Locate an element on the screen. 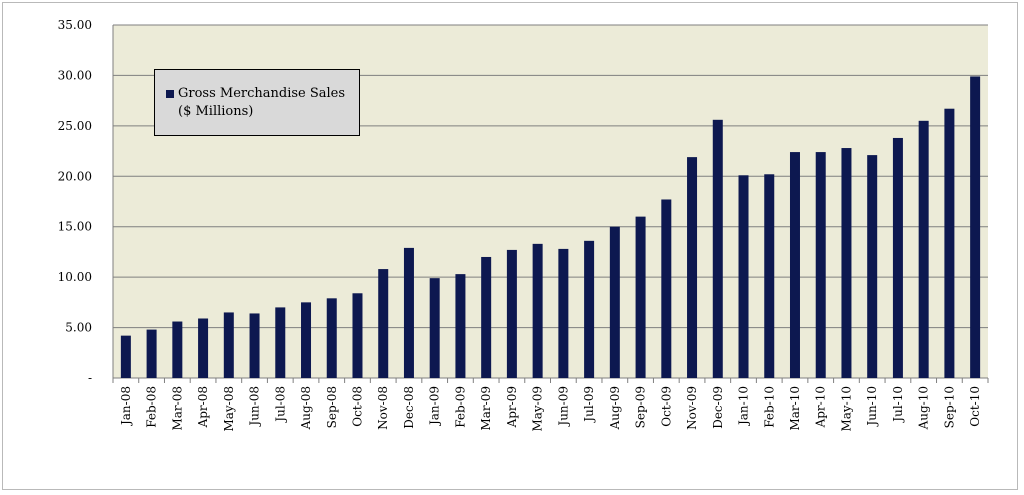 The height and width of the screenshot is (495, 1024). x-tick-label: Mar-09 is located at coordinates (486, 408).